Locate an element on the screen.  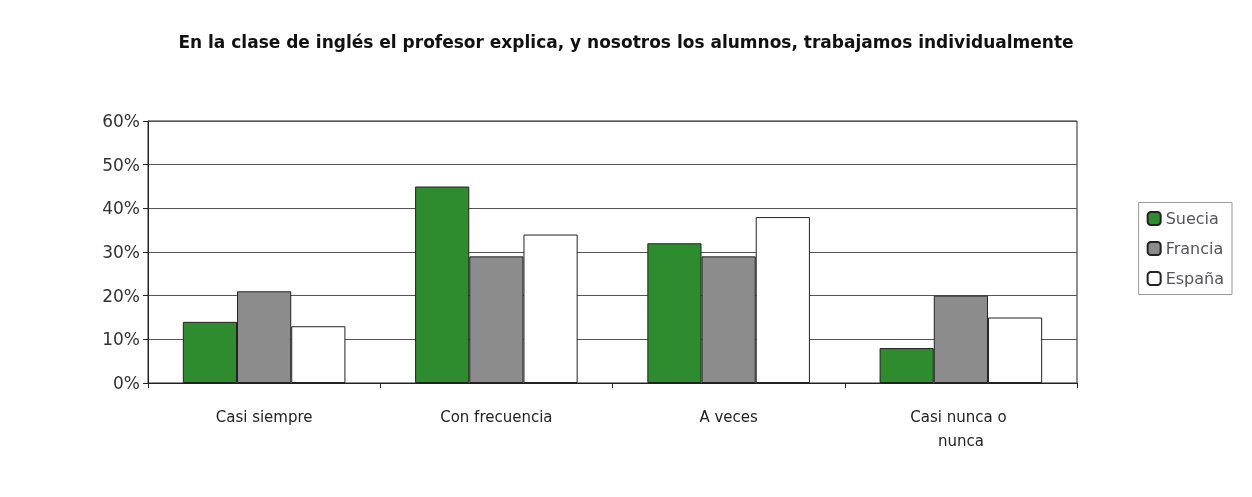
x-tick-label: Con frecuencia is located at coordinates (496, 417).